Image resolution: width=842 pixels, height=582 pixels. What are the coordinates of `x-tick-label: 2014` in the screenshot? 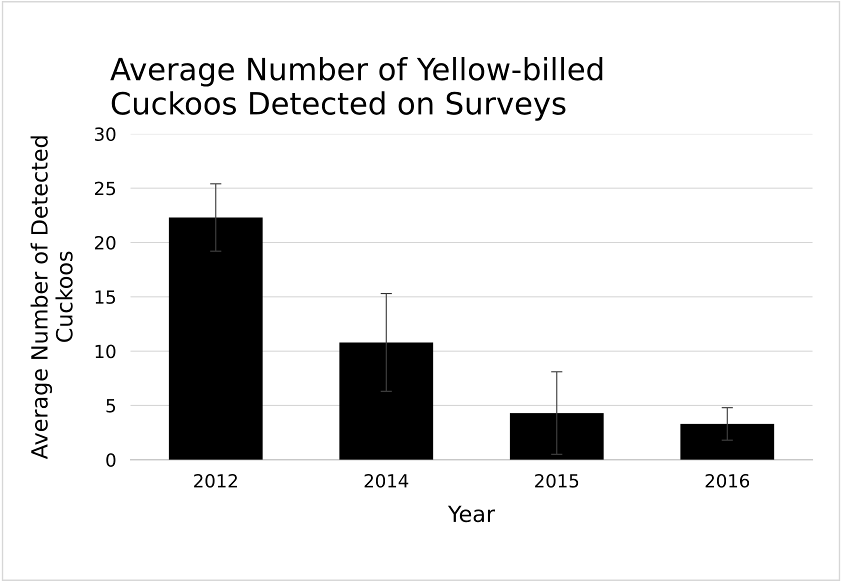 It's located at (386, 481).